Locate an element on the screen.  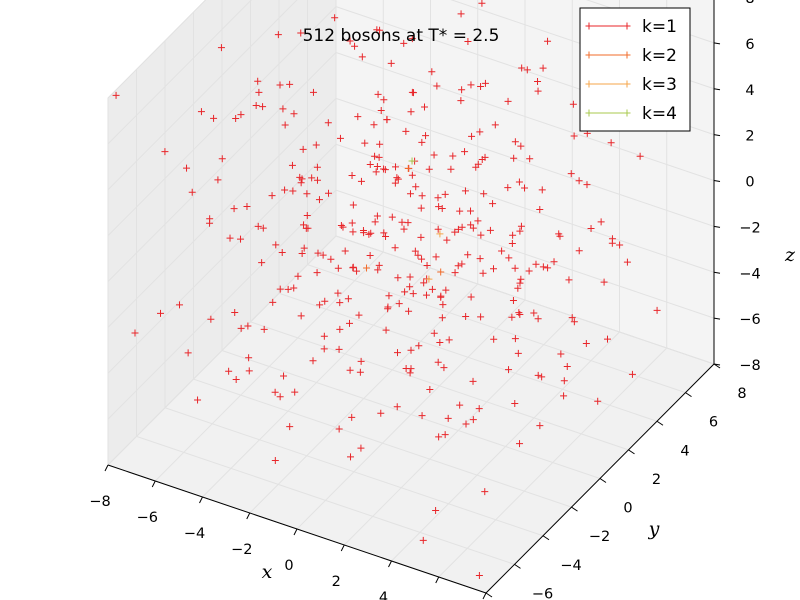
z-tick-label: 2 is located at coordinates (749, 137).